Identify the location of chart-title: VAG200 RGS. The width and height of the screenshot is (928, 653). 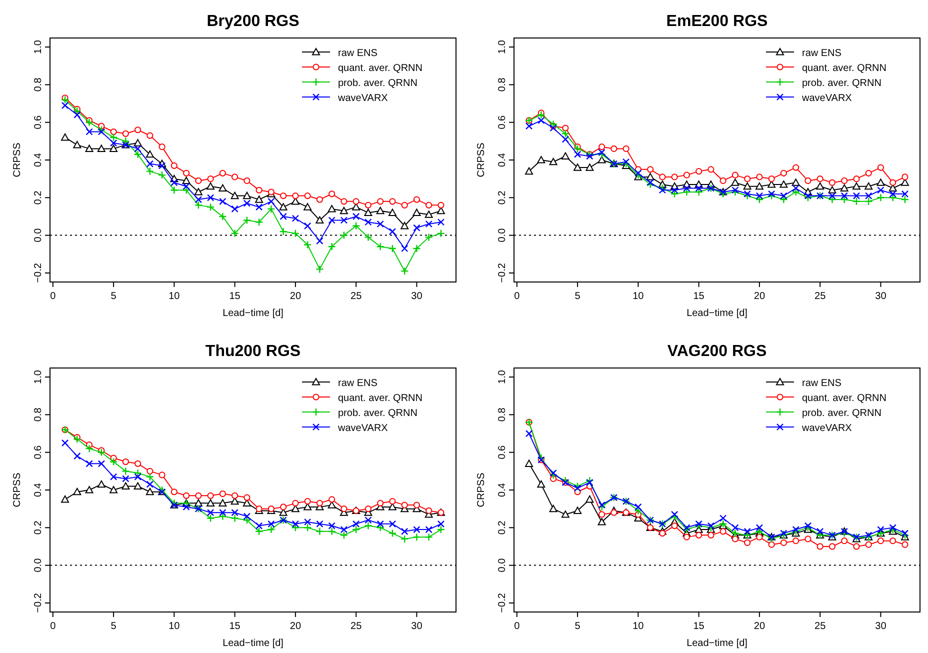
(717, 351).